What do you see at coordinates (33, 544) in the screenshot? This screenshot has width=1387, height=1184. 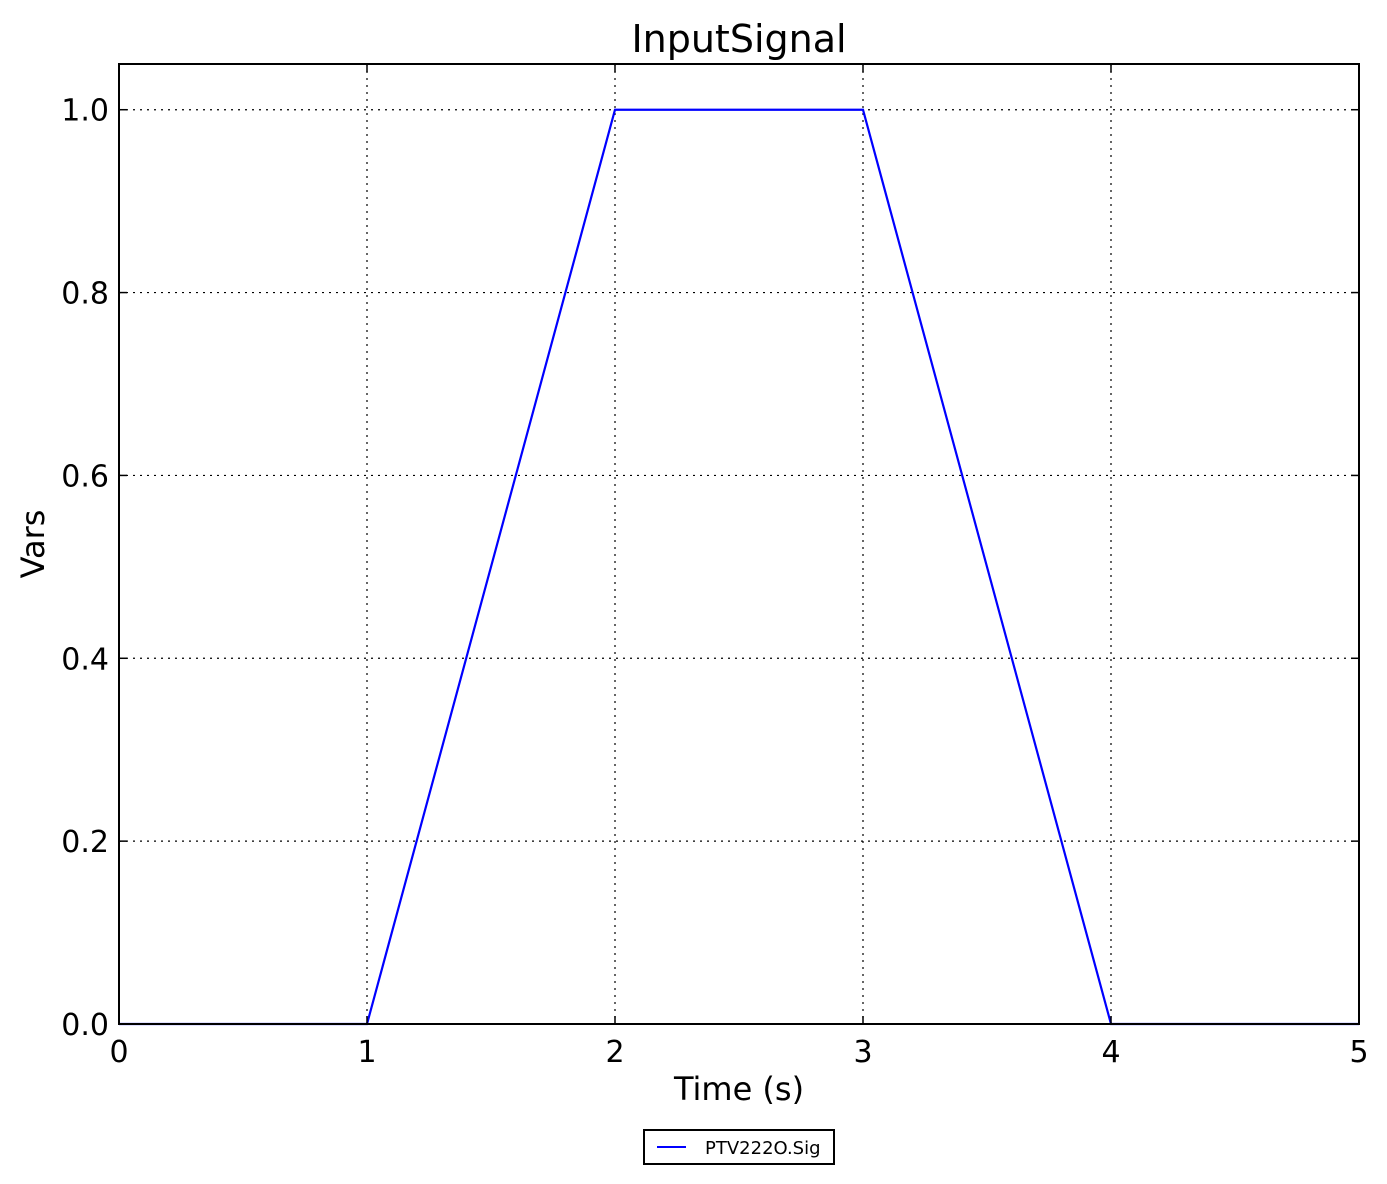 I see `y-axis-label: Vars` at bounding box center [33, 544].